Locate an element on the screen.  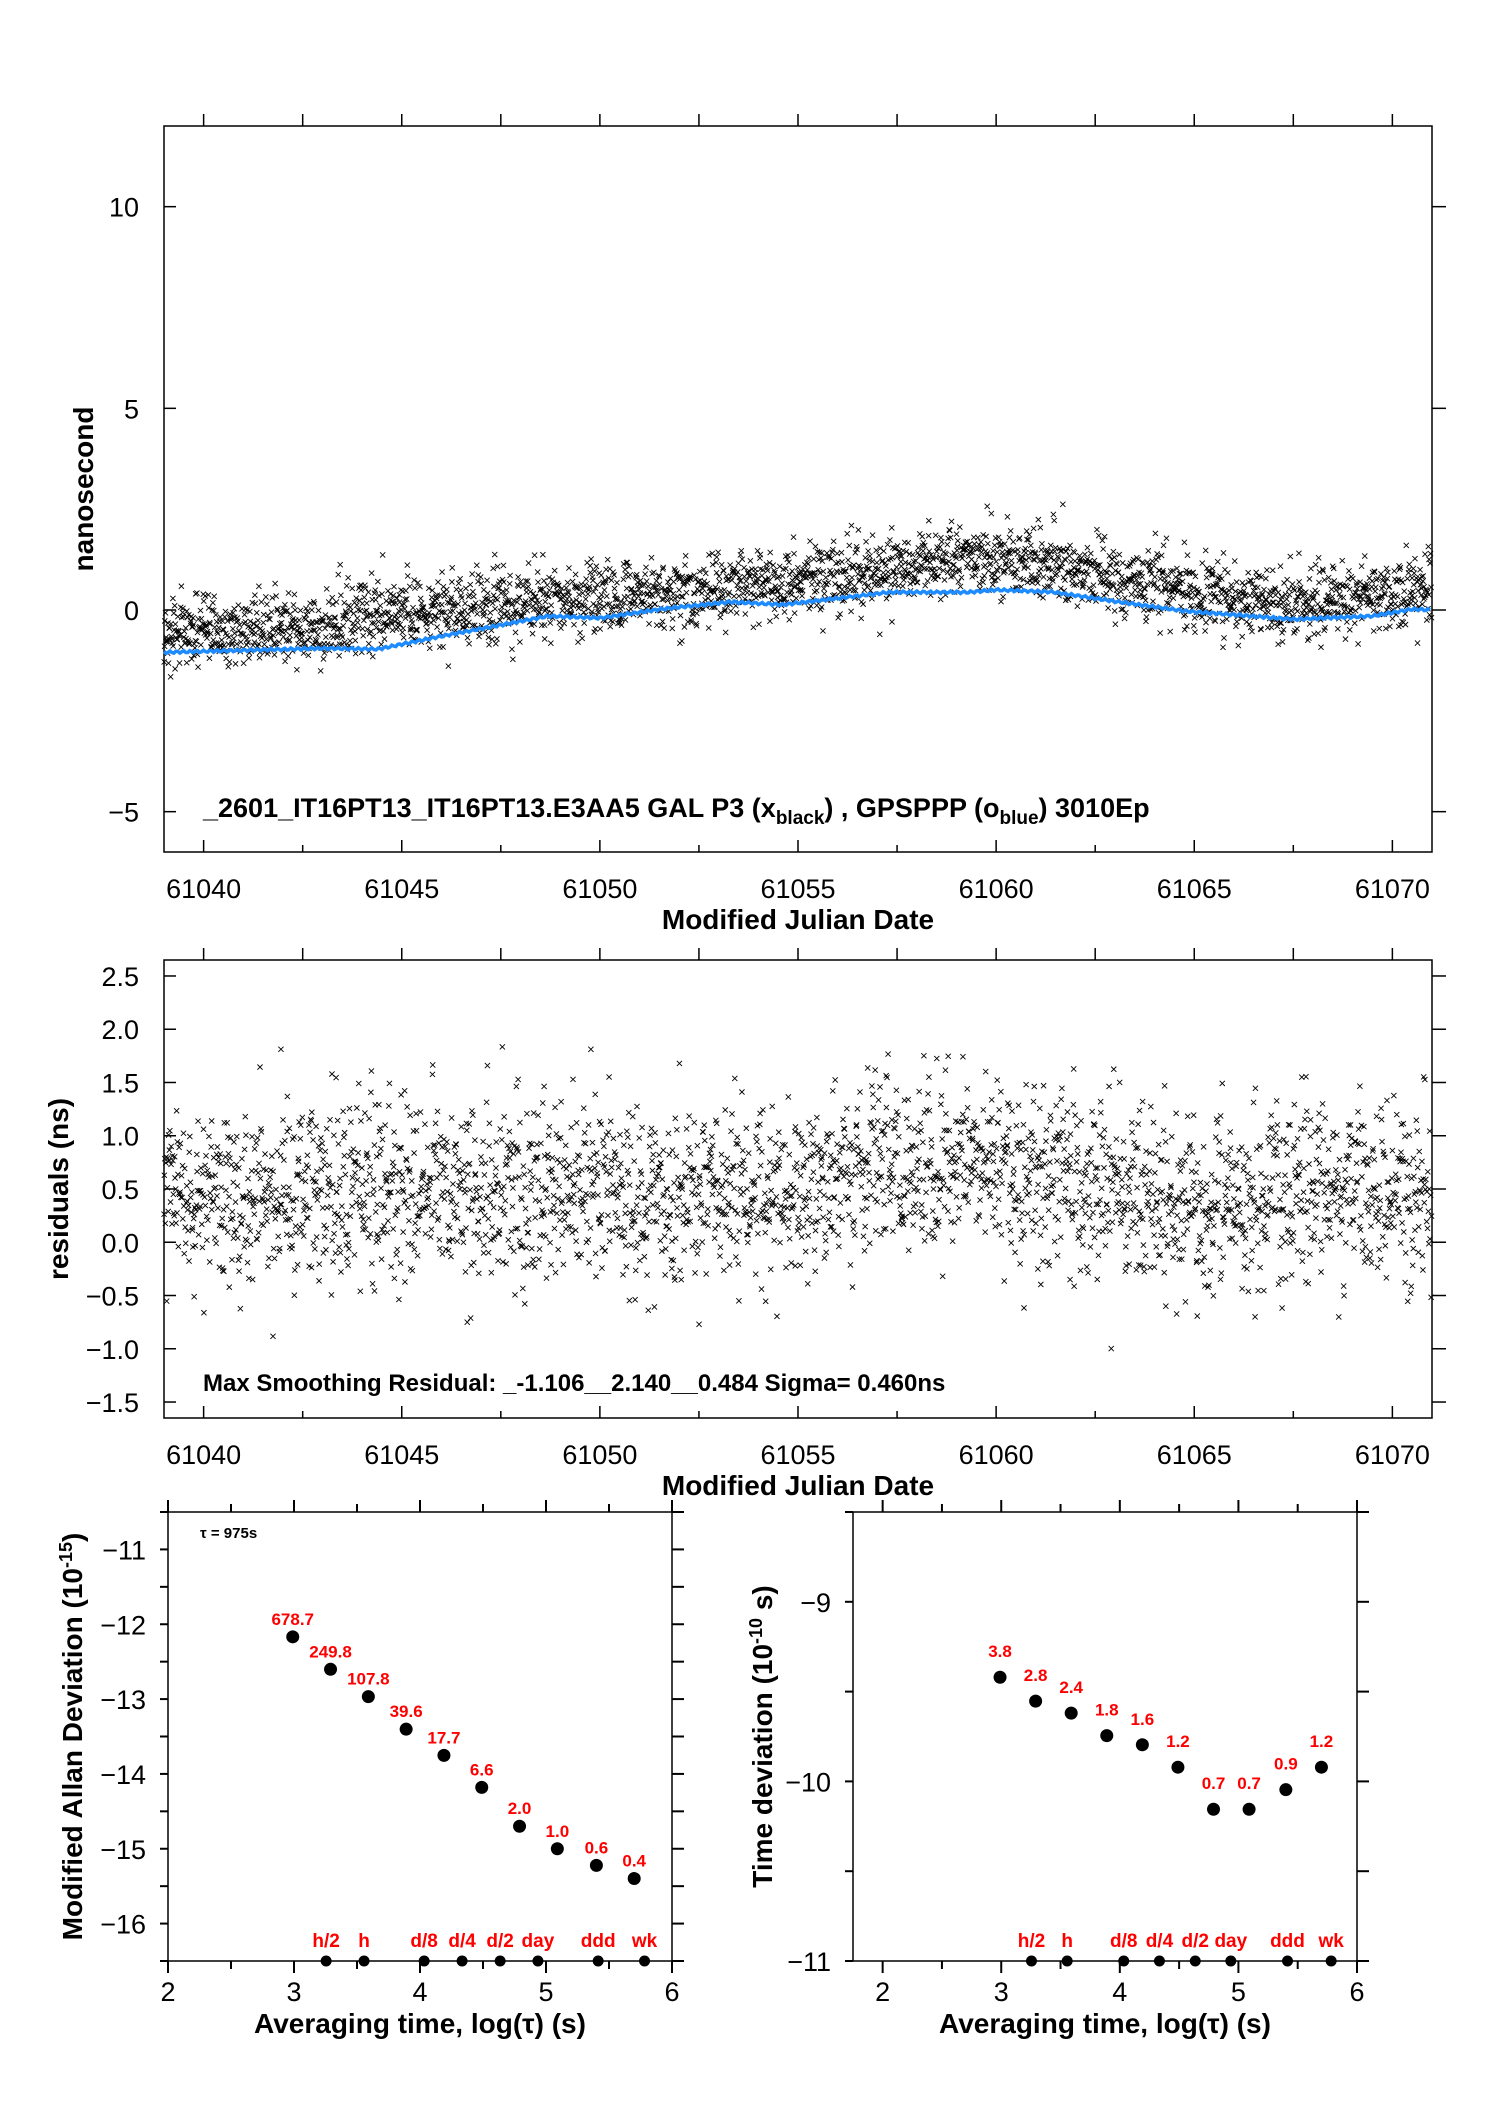
series-black-x is located at coordinates (798, 1197).